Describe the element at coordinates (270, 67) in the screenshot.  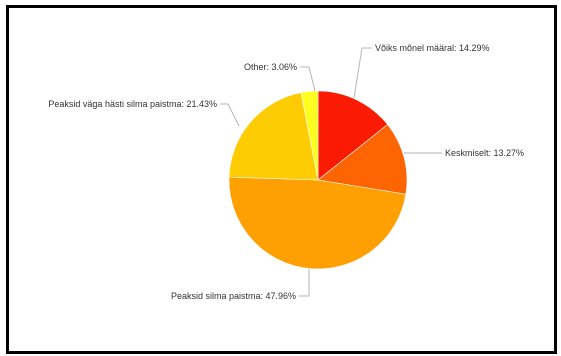
I see `slice-label: Other: 3.06%` at that location.